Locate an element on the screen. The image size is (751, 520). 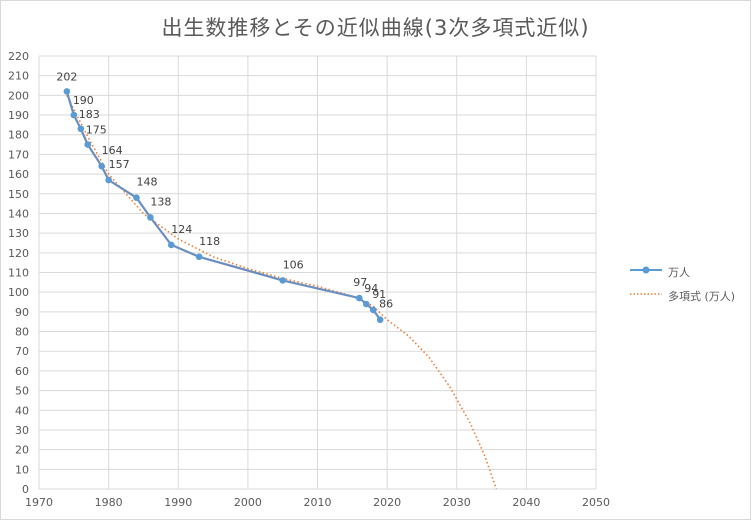
y-tick-label: 90 is located at coordinates (22, 312).